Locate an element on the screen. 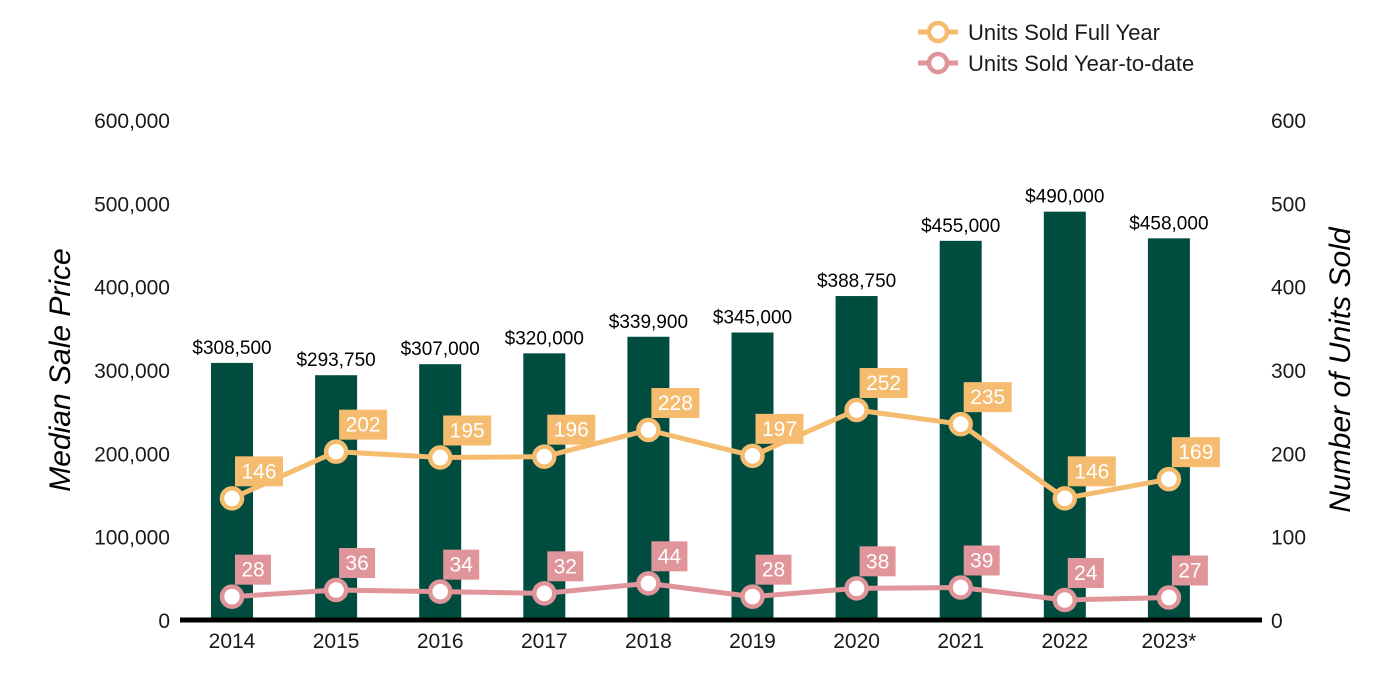 The height and width of the screenshot is (700, 1400). right-y-tick-label: 600 is located at coordinates (1288, 121).